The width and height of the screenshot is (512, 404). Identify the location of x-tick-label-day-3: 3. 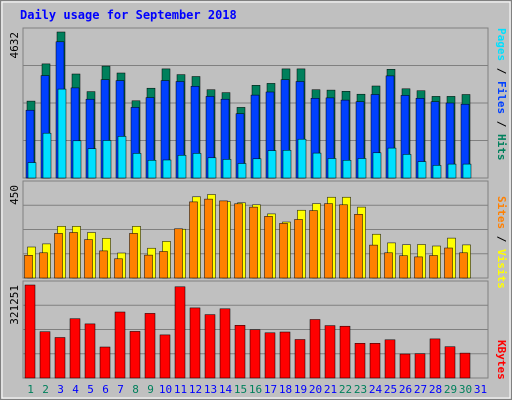
(60, 389).